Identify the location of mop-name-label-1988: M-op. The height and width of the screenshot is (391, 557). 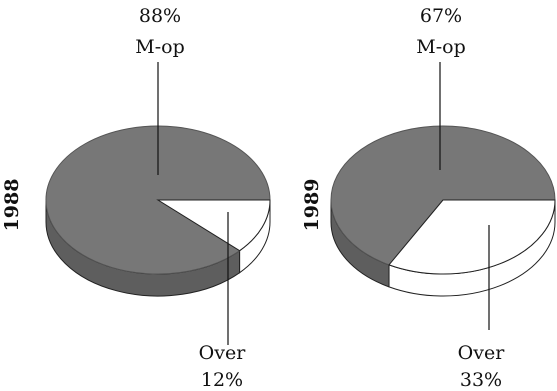
(159, 47).